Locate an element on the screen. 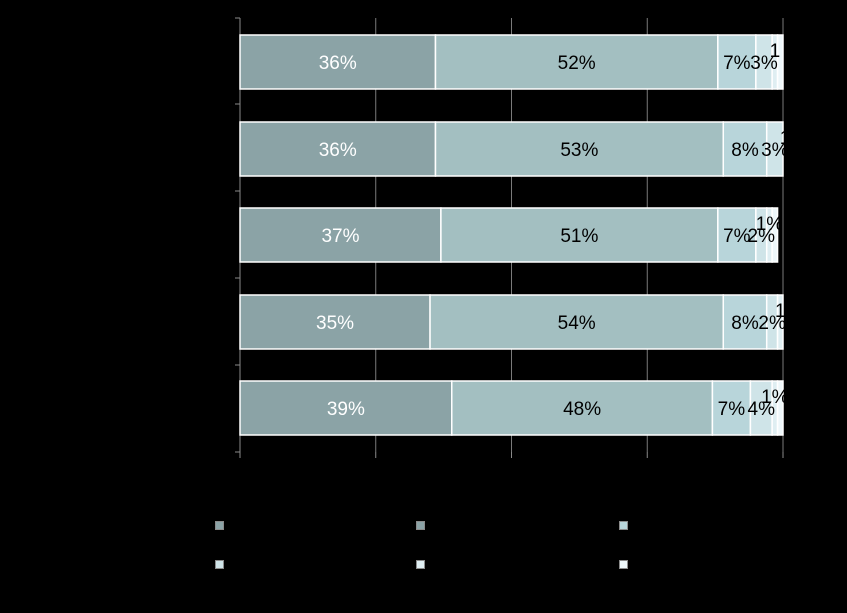 The image size is (847, 613). data-label: 51% is located at coordinates (579, 236).